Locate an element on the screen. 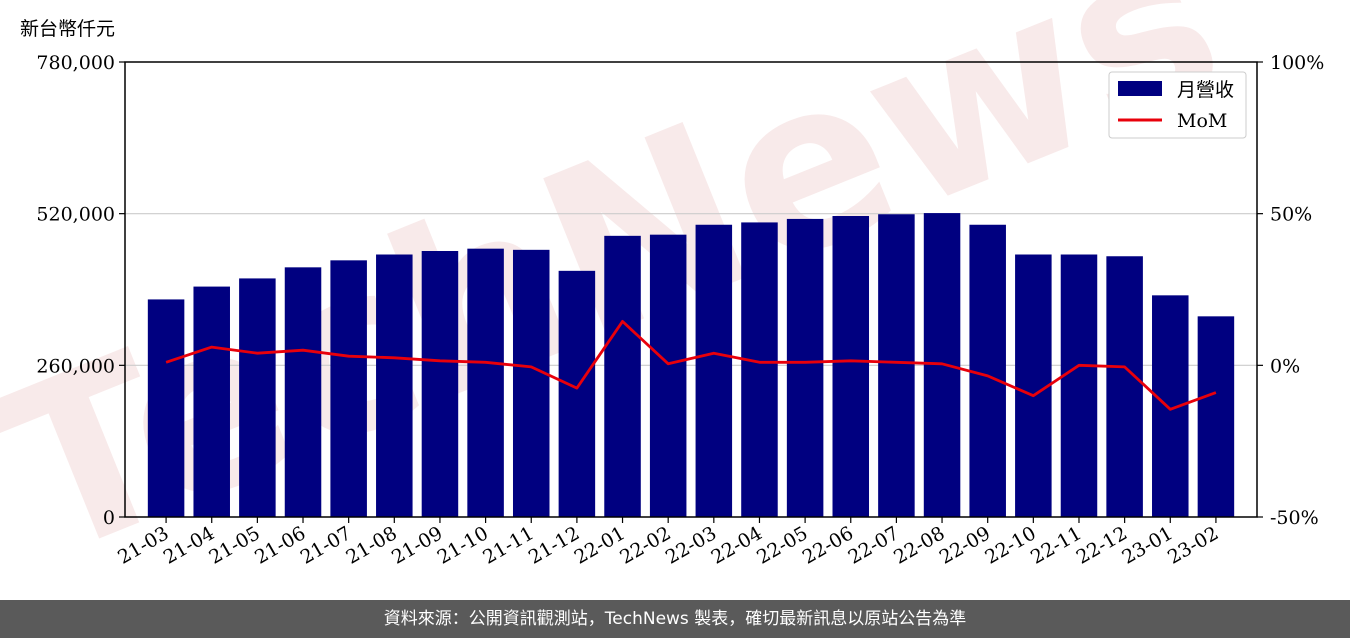  y-tick-label-left: 0 is located at coordinates (109, 518).